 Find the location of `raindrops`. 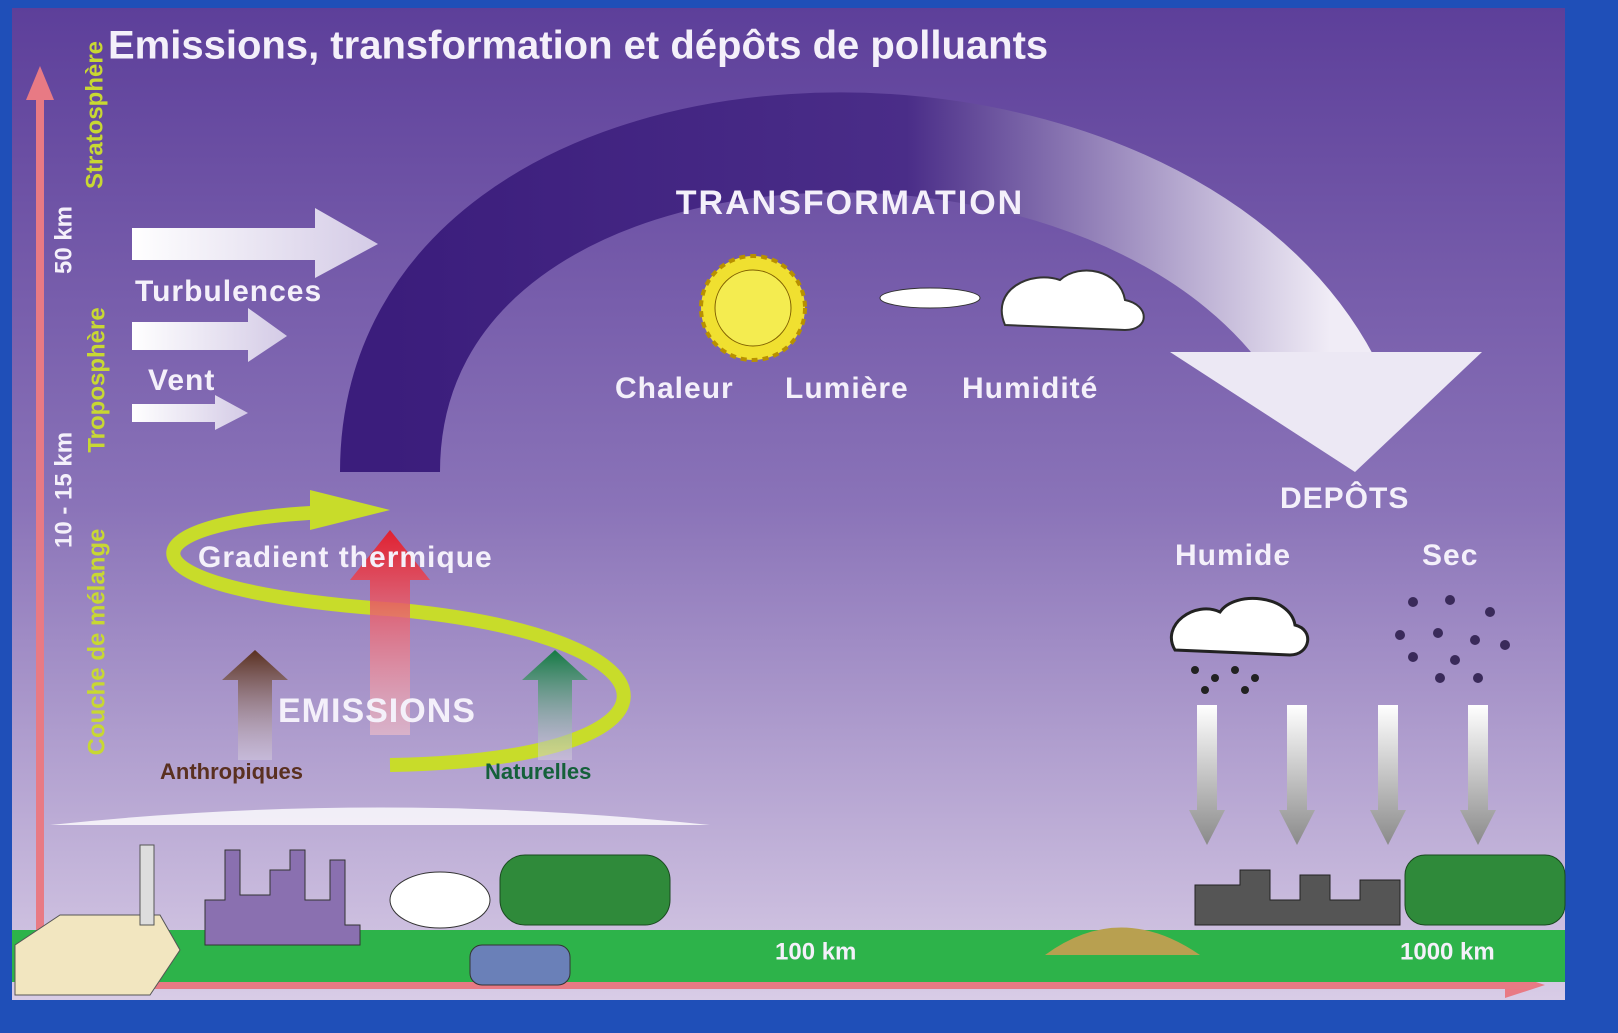

raindrops is located at coordinates (1225, 680).